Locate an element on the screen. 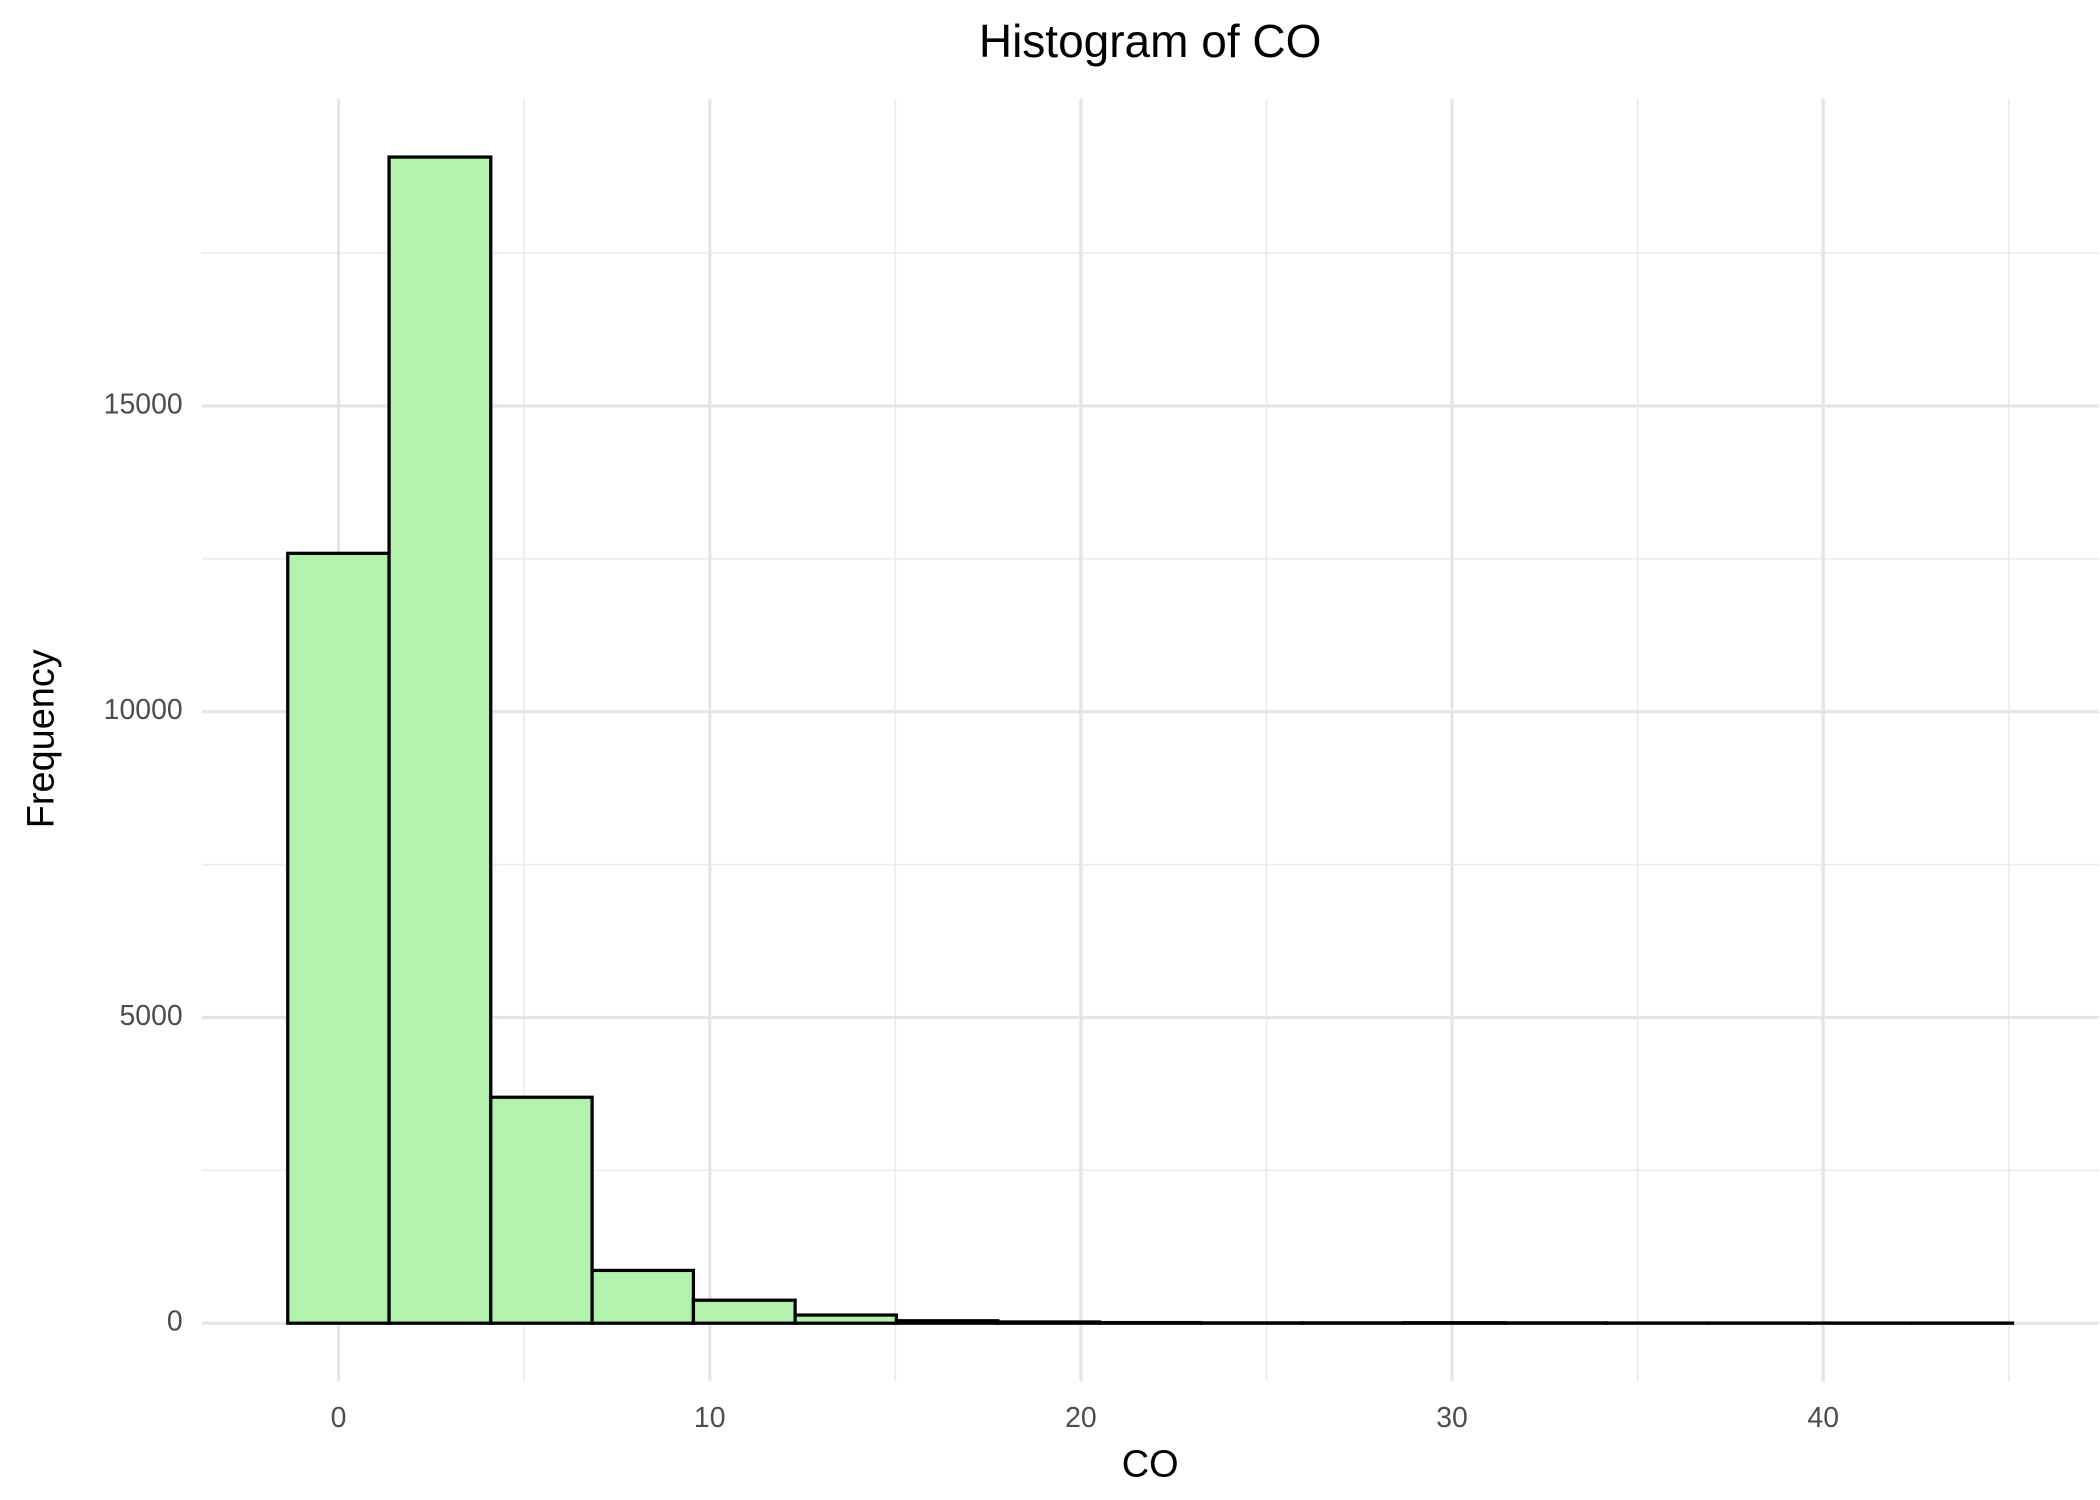 This screenshot has width=2100, height=1500. y-tick-label: 5000 is located at coordinates (150, 1016).